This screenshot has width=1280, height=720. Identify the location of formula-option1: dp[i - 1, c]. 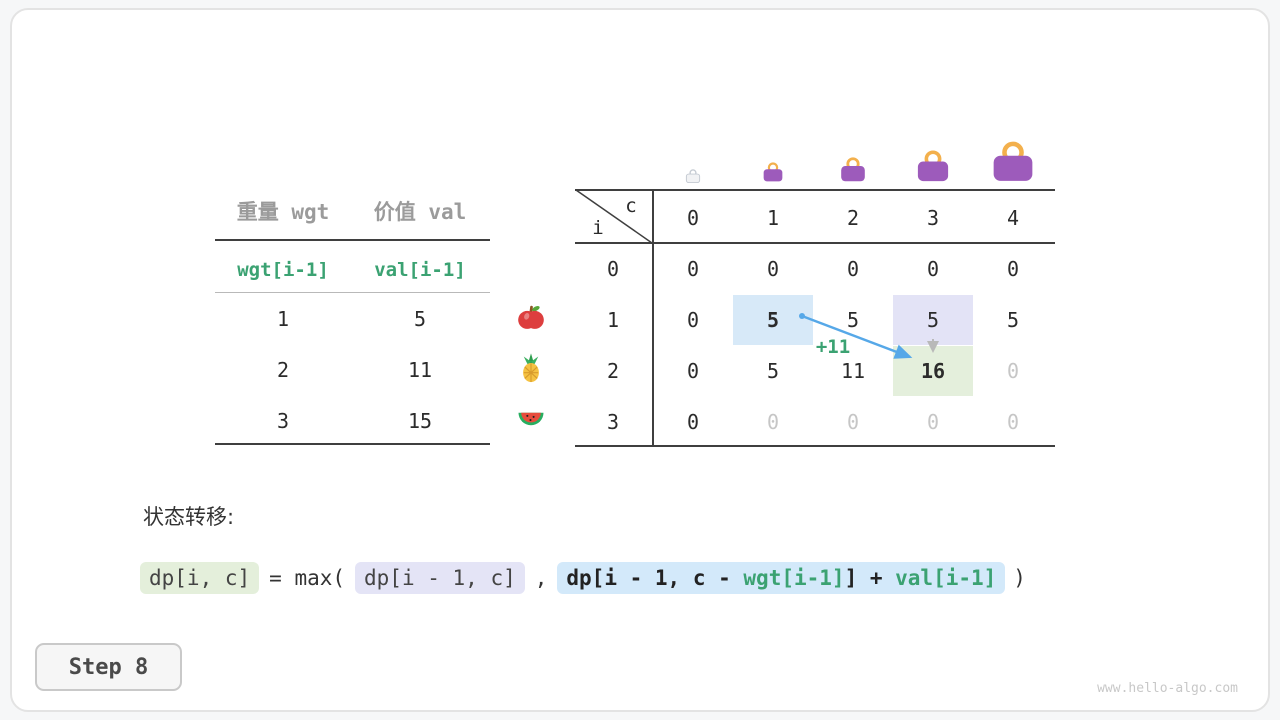
(440, 578).